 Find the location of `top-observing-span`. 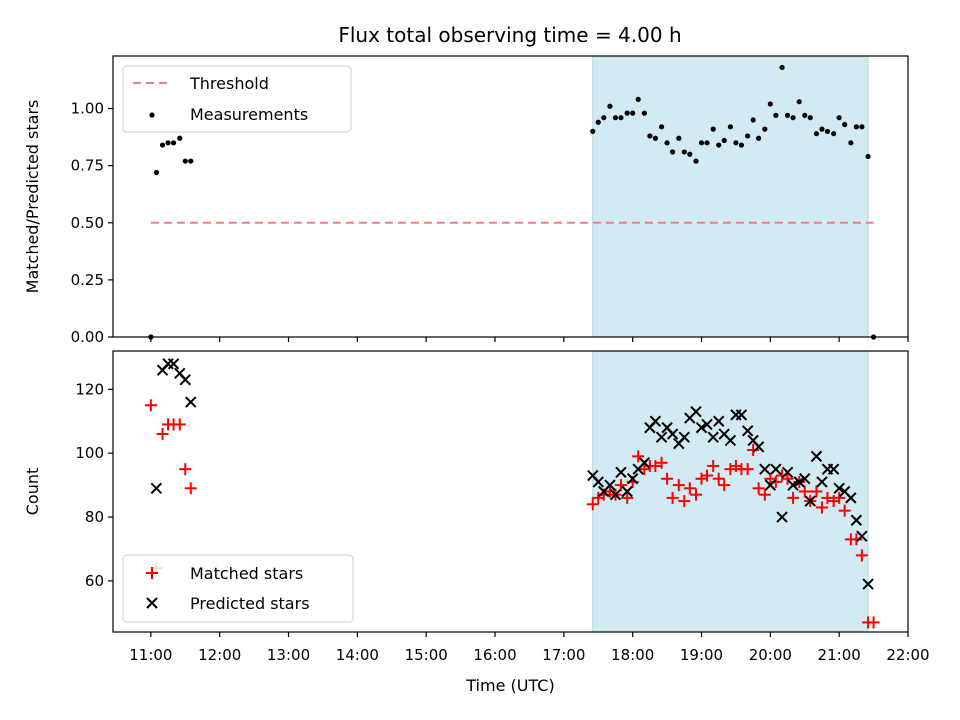

top-observing-span is located at coordinates (730, 196).